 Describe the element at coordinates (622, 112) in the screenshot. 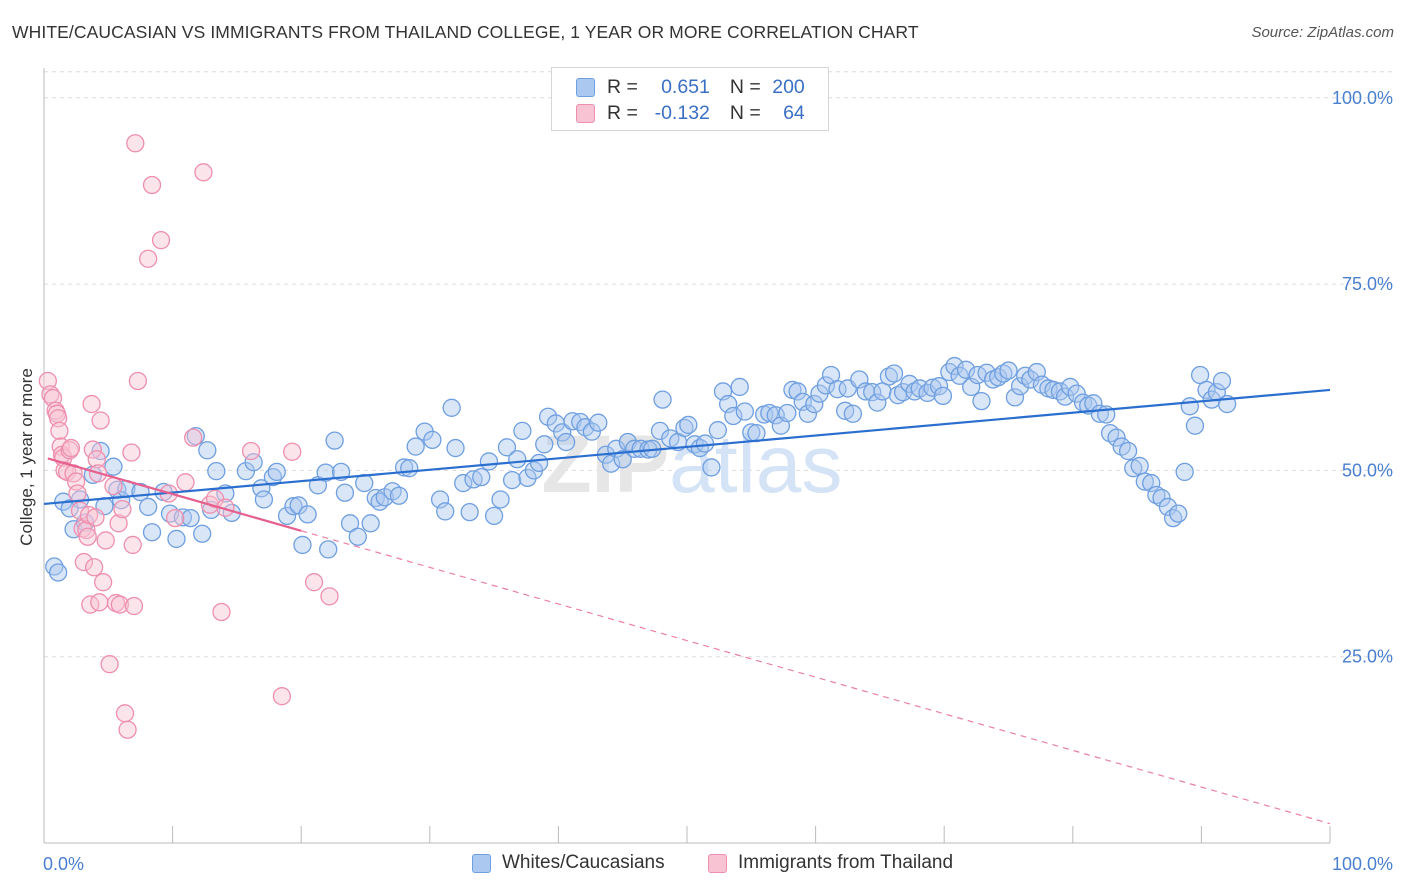

I see `r-label: R =` at that location.